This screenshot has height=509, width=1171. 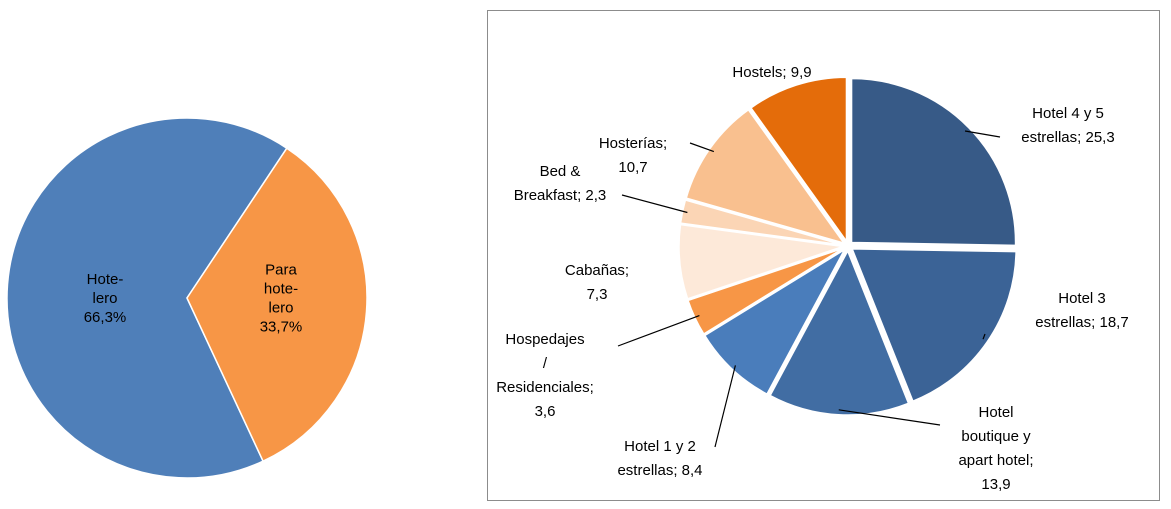 I want to click on data-label: Hosterías; 10,7, so click(x=633, y=155).